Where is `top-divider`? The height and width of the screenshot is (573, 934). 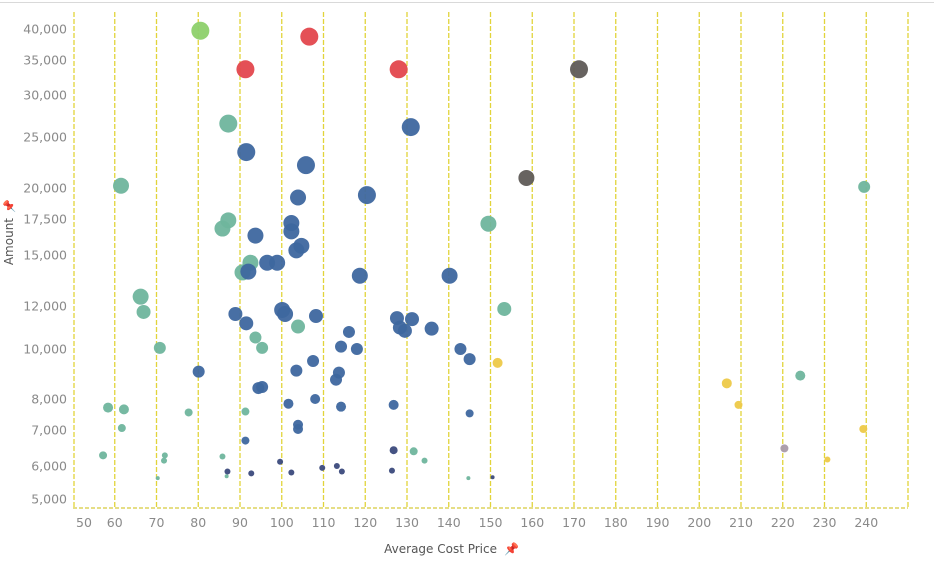
top-divider is located at coordinates (467, 2).